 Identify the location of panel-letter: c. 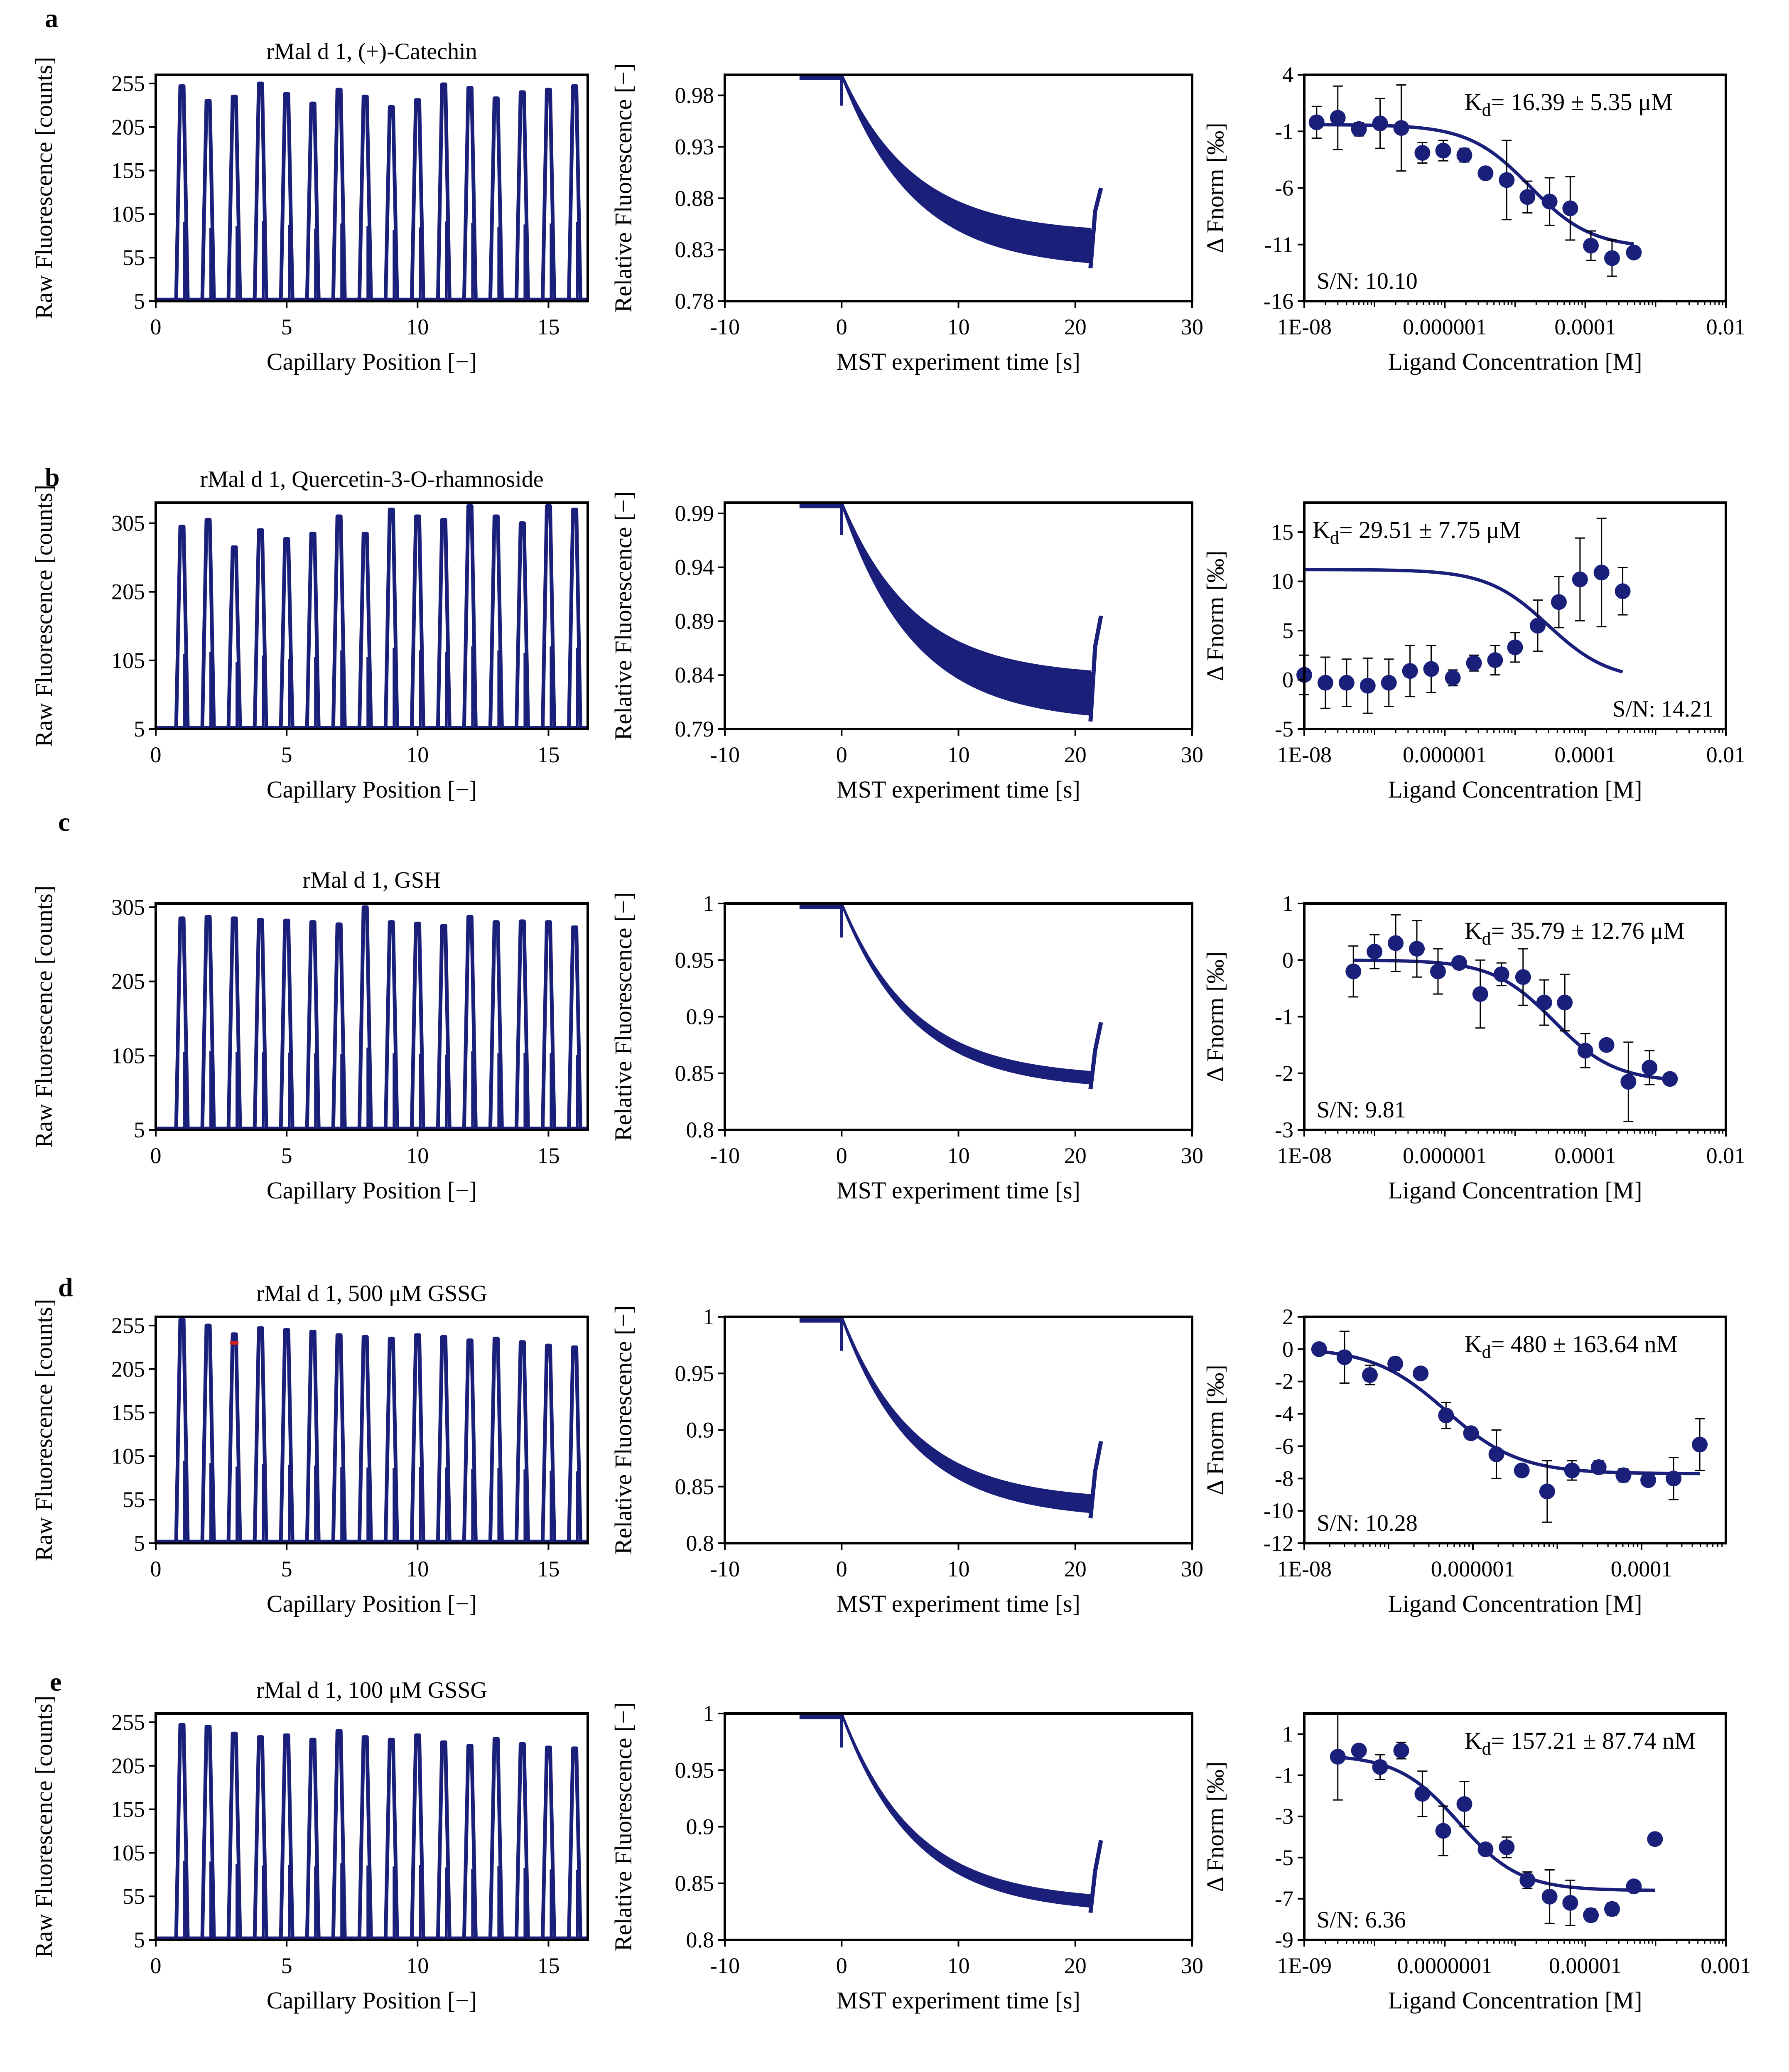
(64, 822).